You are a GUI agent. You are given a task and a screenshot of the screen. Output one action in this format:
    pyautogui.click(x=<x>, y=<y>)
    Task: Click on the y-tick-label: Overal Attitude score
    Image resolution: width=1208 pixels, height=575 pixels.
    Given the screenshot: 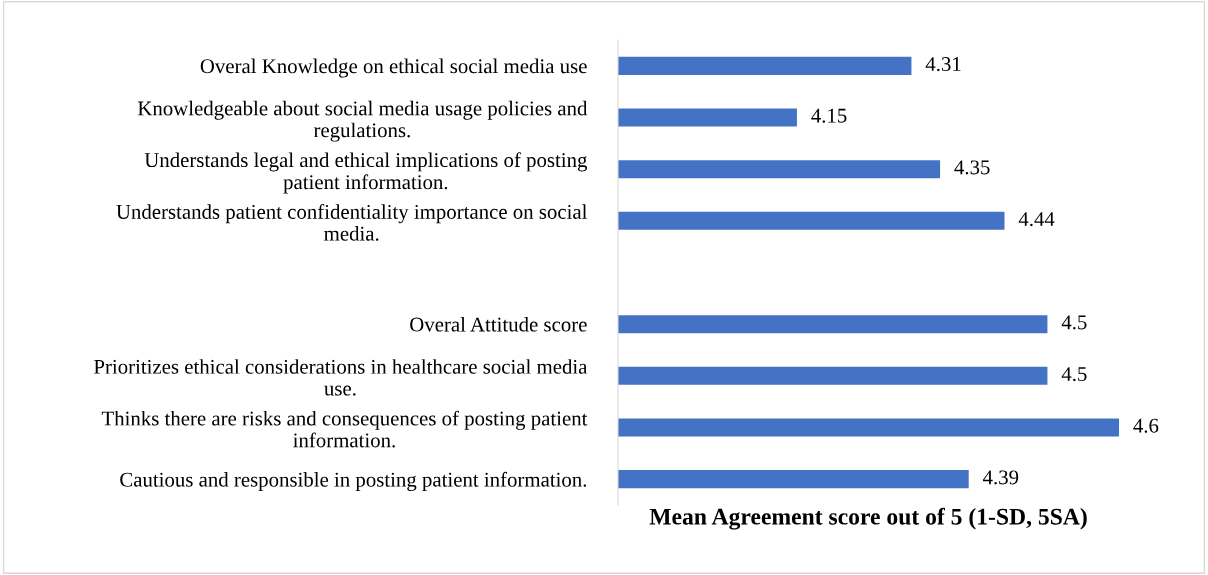 What is the action you would take?
    pyautogui.click(x=498, y=324)
    